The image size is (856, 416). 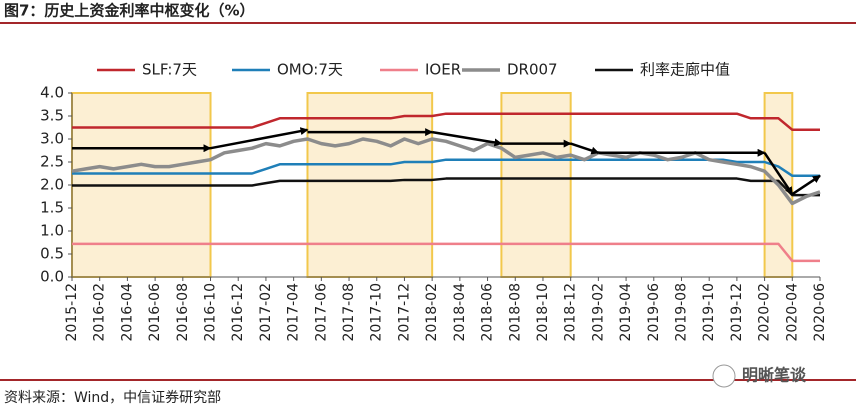 What do you see at coordinates (127, 312) in the screenshot?
I see `x-tick-label: 2016-04` at bounding box center [127, 312].